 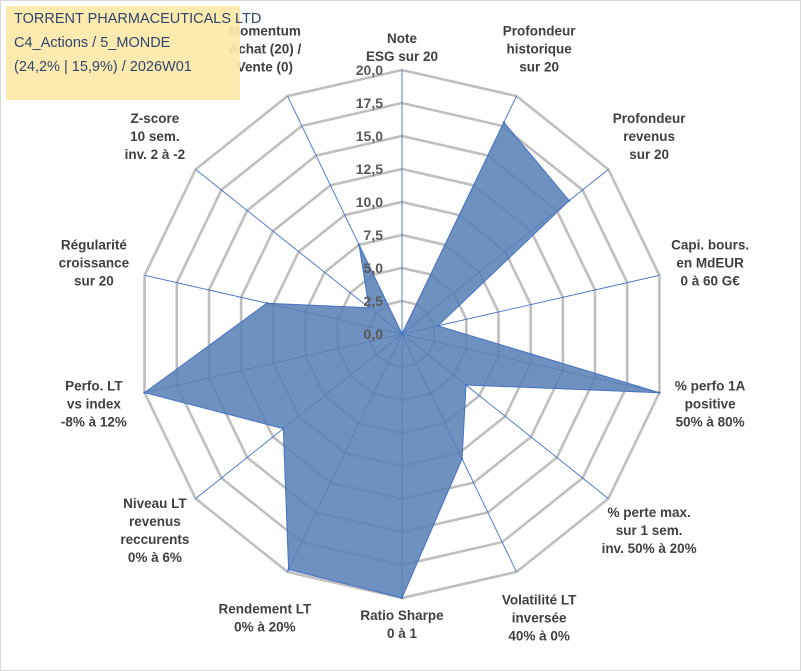 I want to click on axis-label-5-line-1: sur 1 sem., so click(x=649, y=530).